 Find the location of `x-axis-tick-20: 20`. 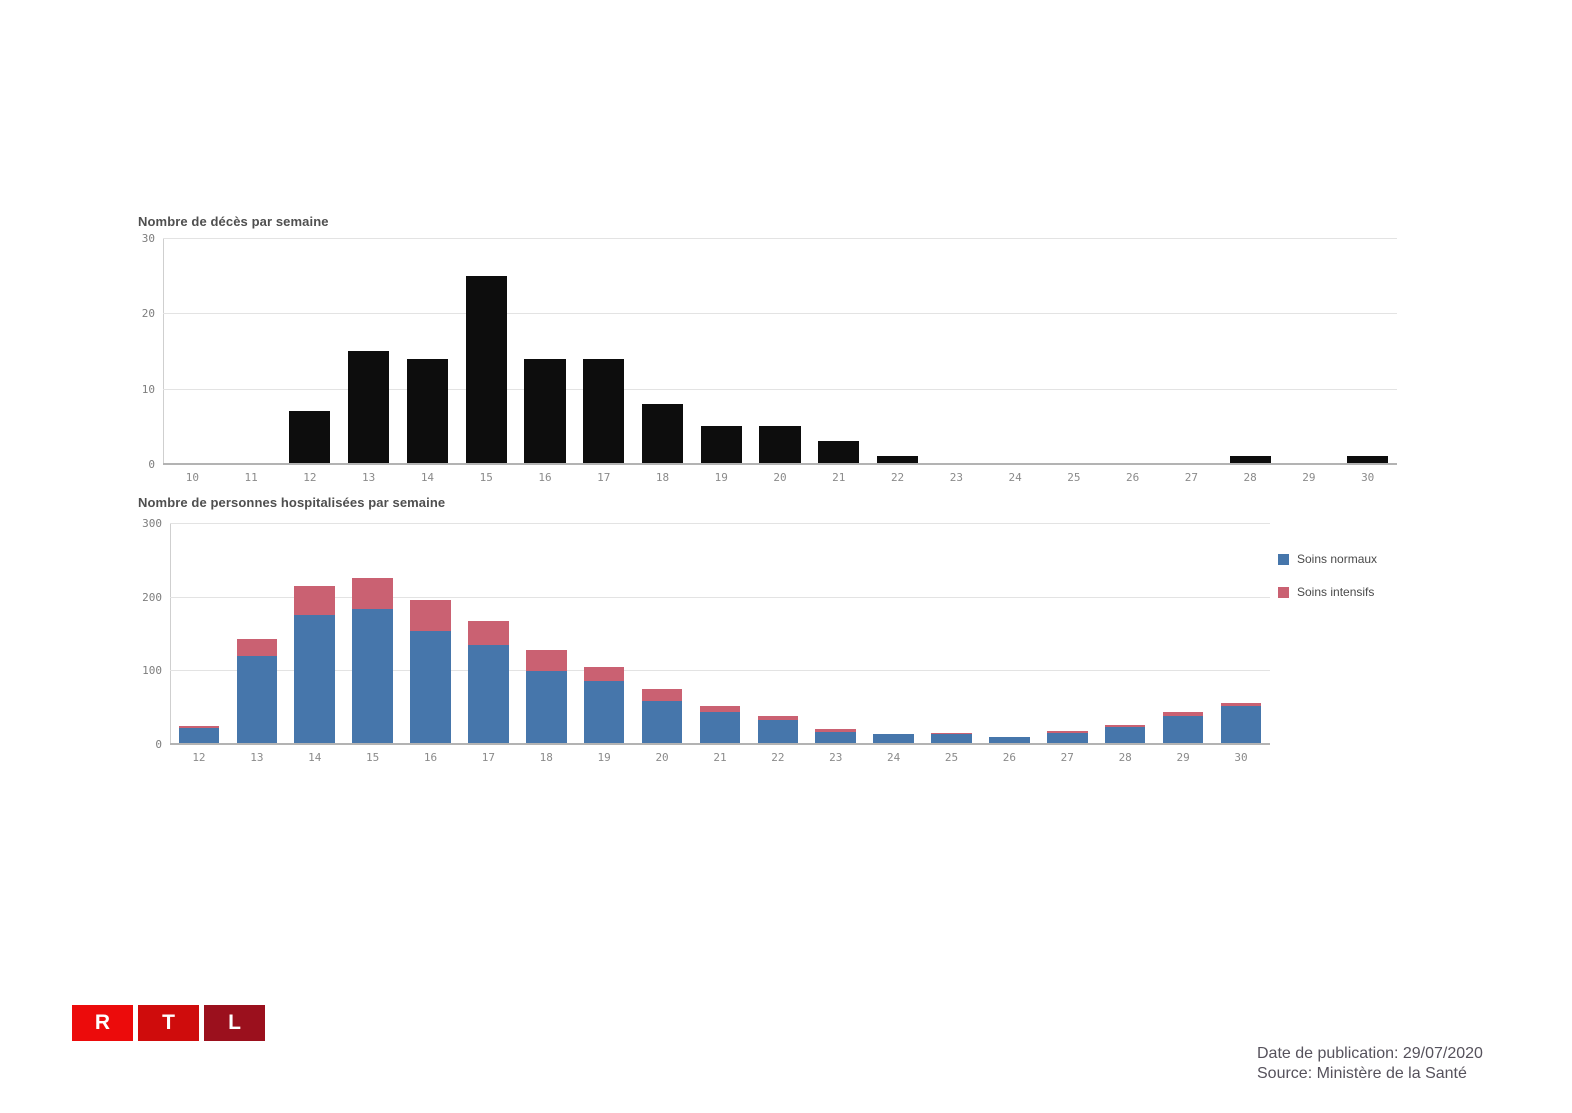

x-axis-tick-20: 20 is located at coordinates (780, 477).